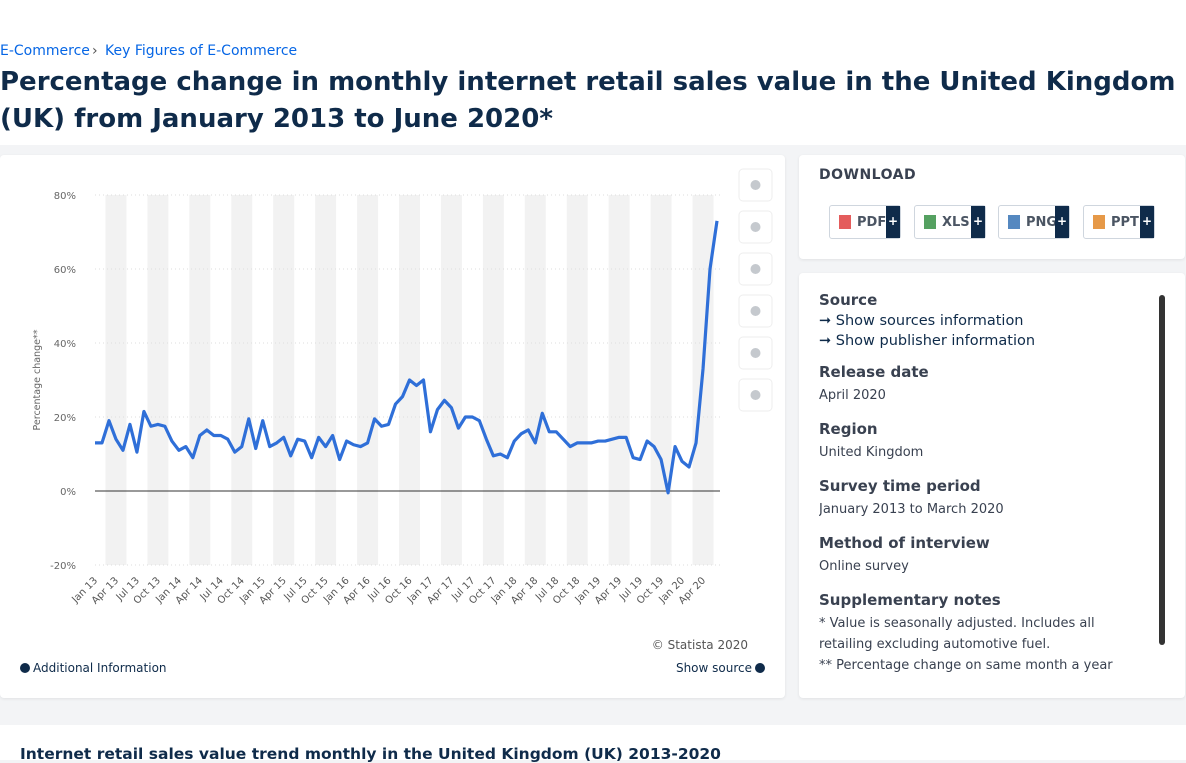 This screenshot has height=763, width=1186. I want to click on info-title: Method of interview, so click(904, 543).